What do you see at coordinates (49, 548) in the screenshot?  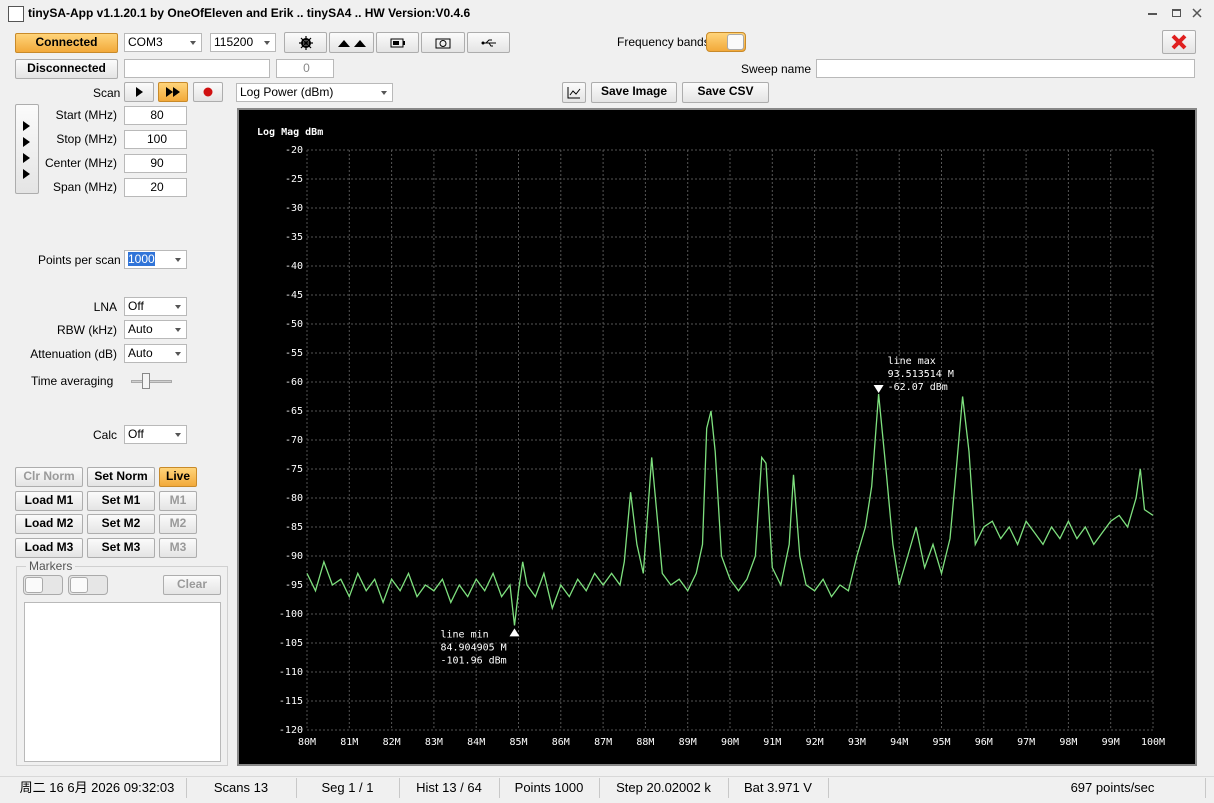 I see `panel-button: Load M3` at bounding box center [49, 548].